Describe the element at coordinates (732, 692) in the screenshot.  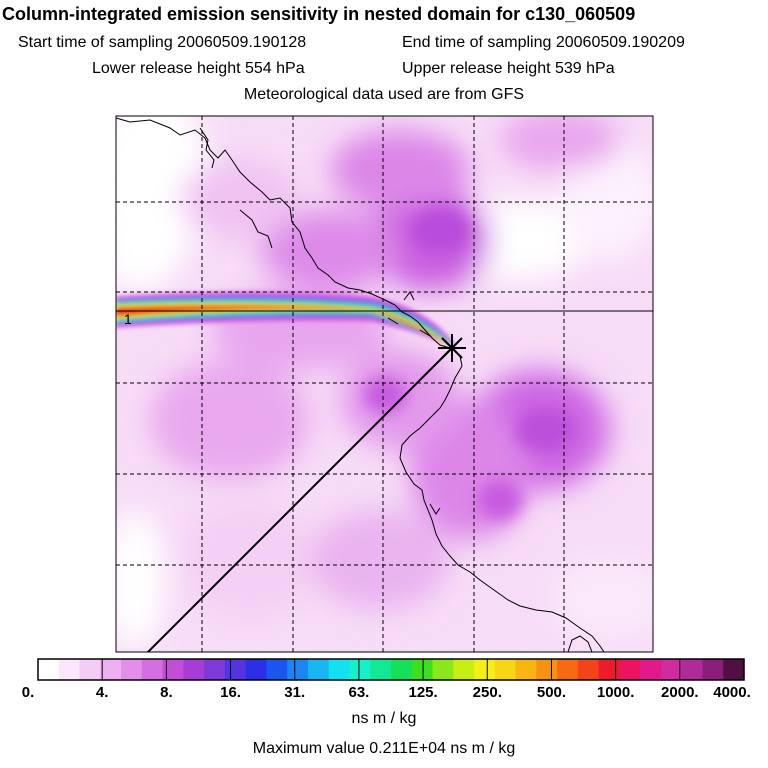
I see `legend-tick-label: 4000.` at that location.